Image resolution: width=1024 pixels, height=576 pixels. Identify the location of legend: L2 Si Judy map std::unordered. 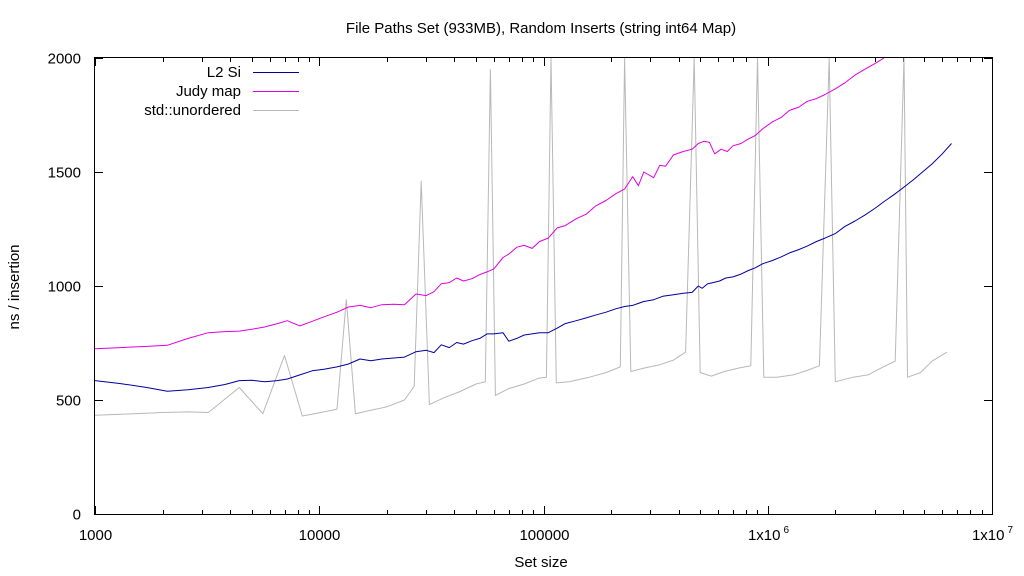
(221, 91).